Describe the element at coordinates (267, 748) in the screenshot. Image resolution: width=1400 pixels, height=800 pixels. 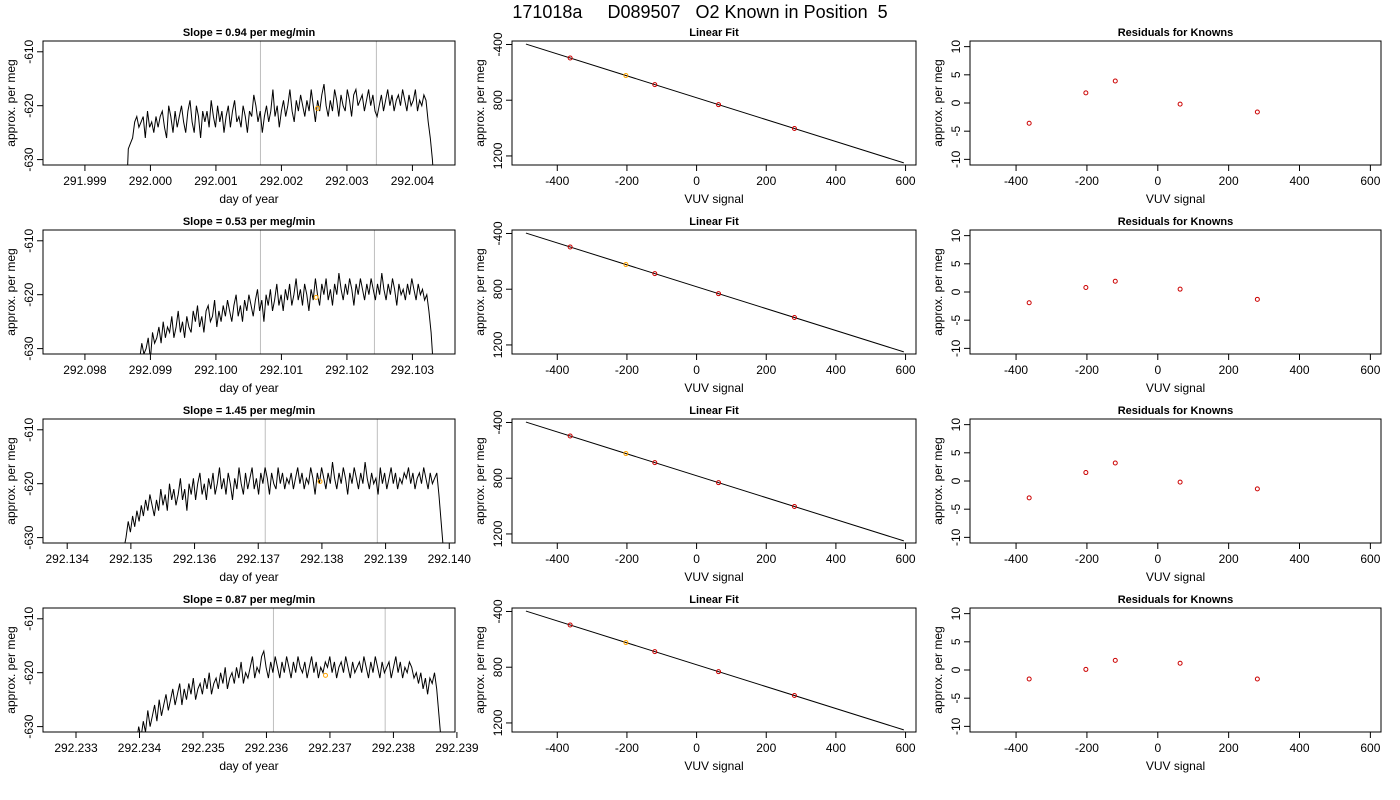
I see `x-tick-label: 292.236` at that location.